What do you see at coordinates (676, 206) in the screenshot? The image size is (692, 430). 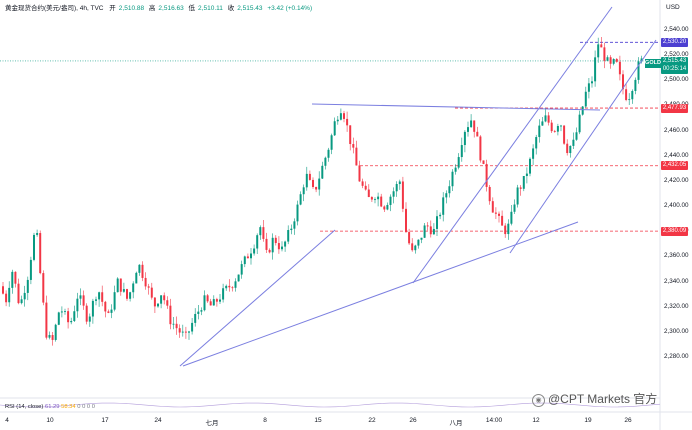 I see `price-tick-label: 2,400.00` at bounding box center [676, 206].